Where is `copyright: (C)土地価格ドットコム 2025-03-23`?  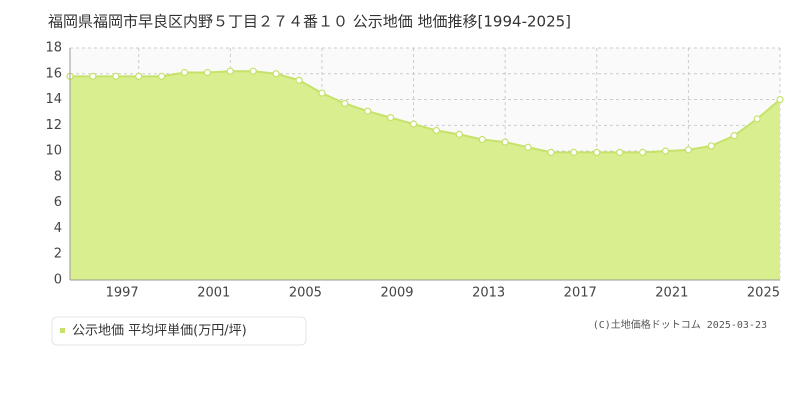 copyright: (C)土地価格ドットコム 2025-03-23 is located at coordinates (680, 324).